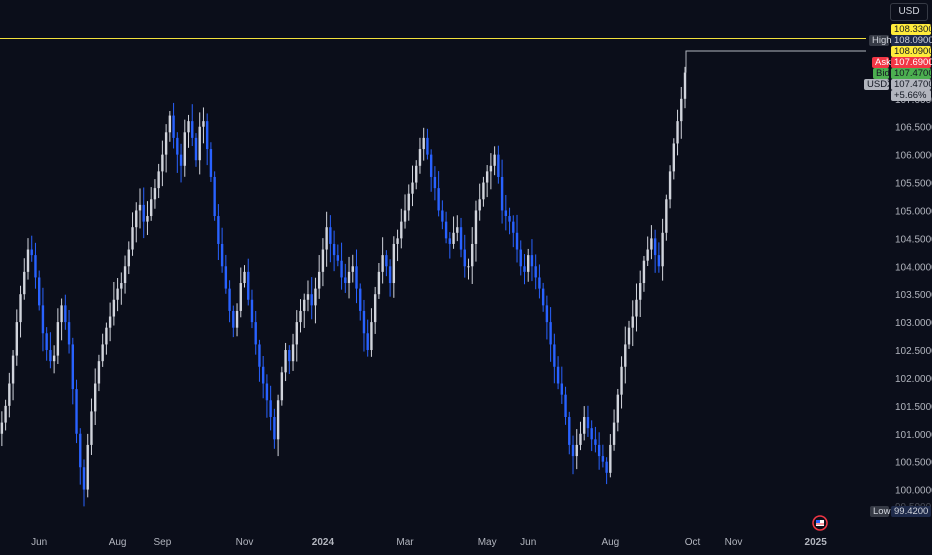  I want to click on y-tick-label: 106.0000, so click(913, 156).